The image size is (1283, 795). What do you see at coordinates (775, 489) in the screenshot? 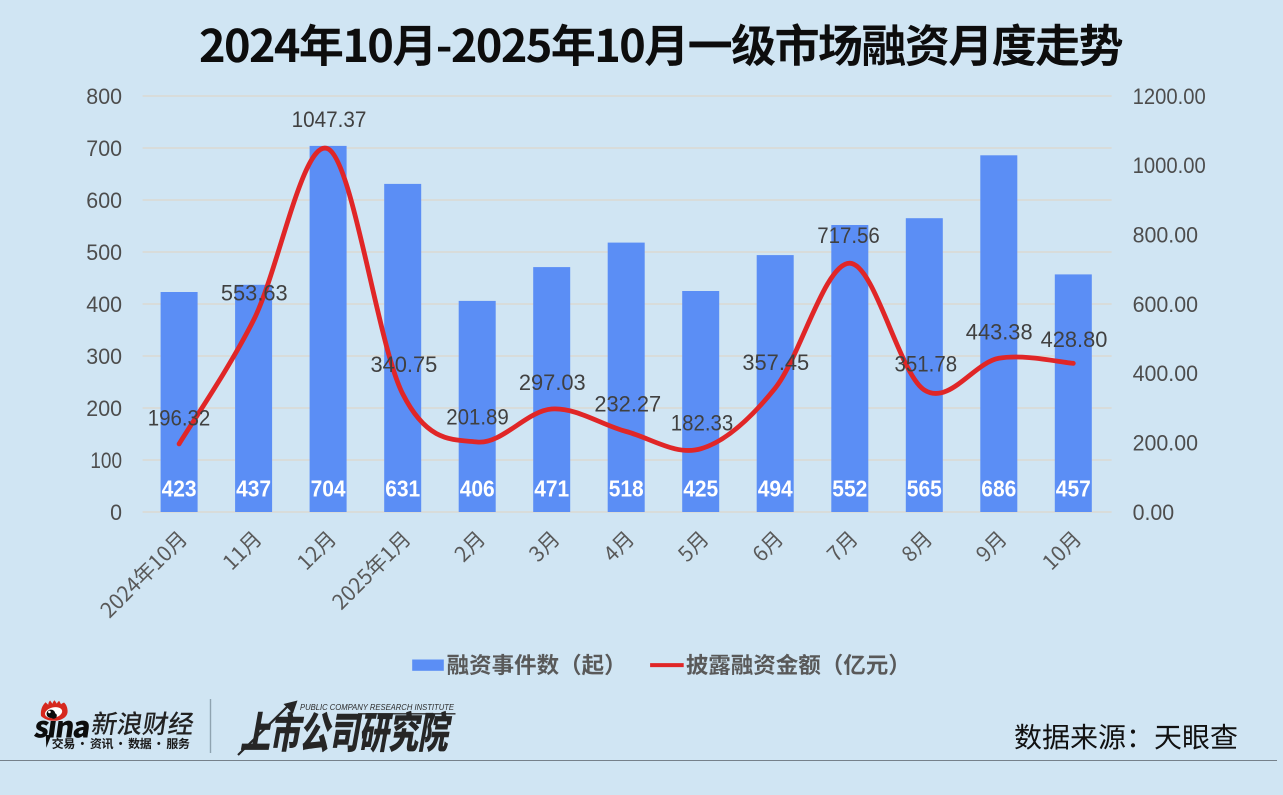
I see `svg-text: 494` at bounding box center [775, 489].